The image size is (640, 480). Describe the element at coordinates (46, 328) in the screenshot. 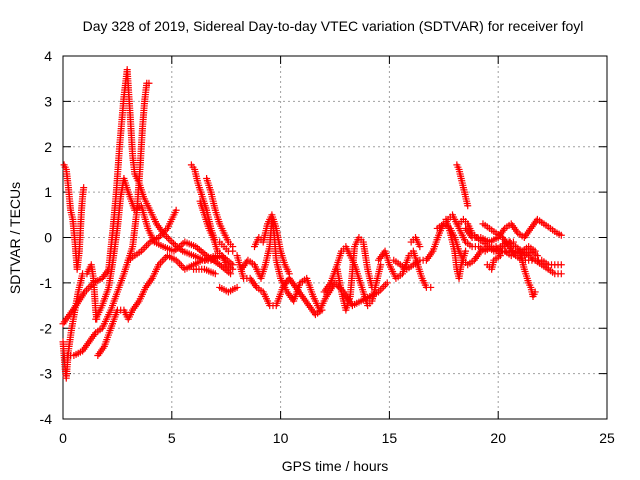

I see `y-tick-label: -2` at that location.